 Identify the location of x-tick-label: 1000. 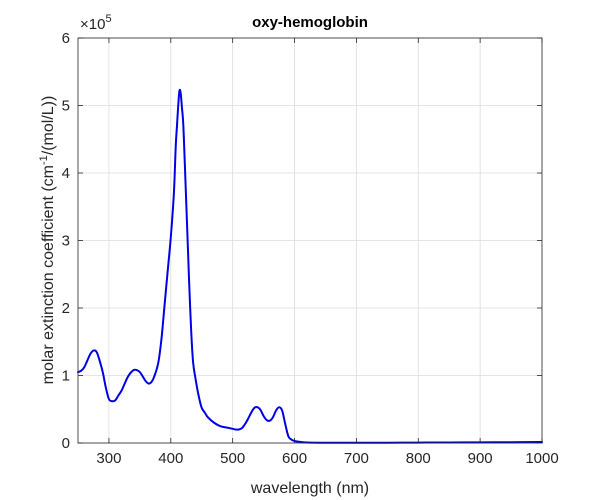
(541, 458).